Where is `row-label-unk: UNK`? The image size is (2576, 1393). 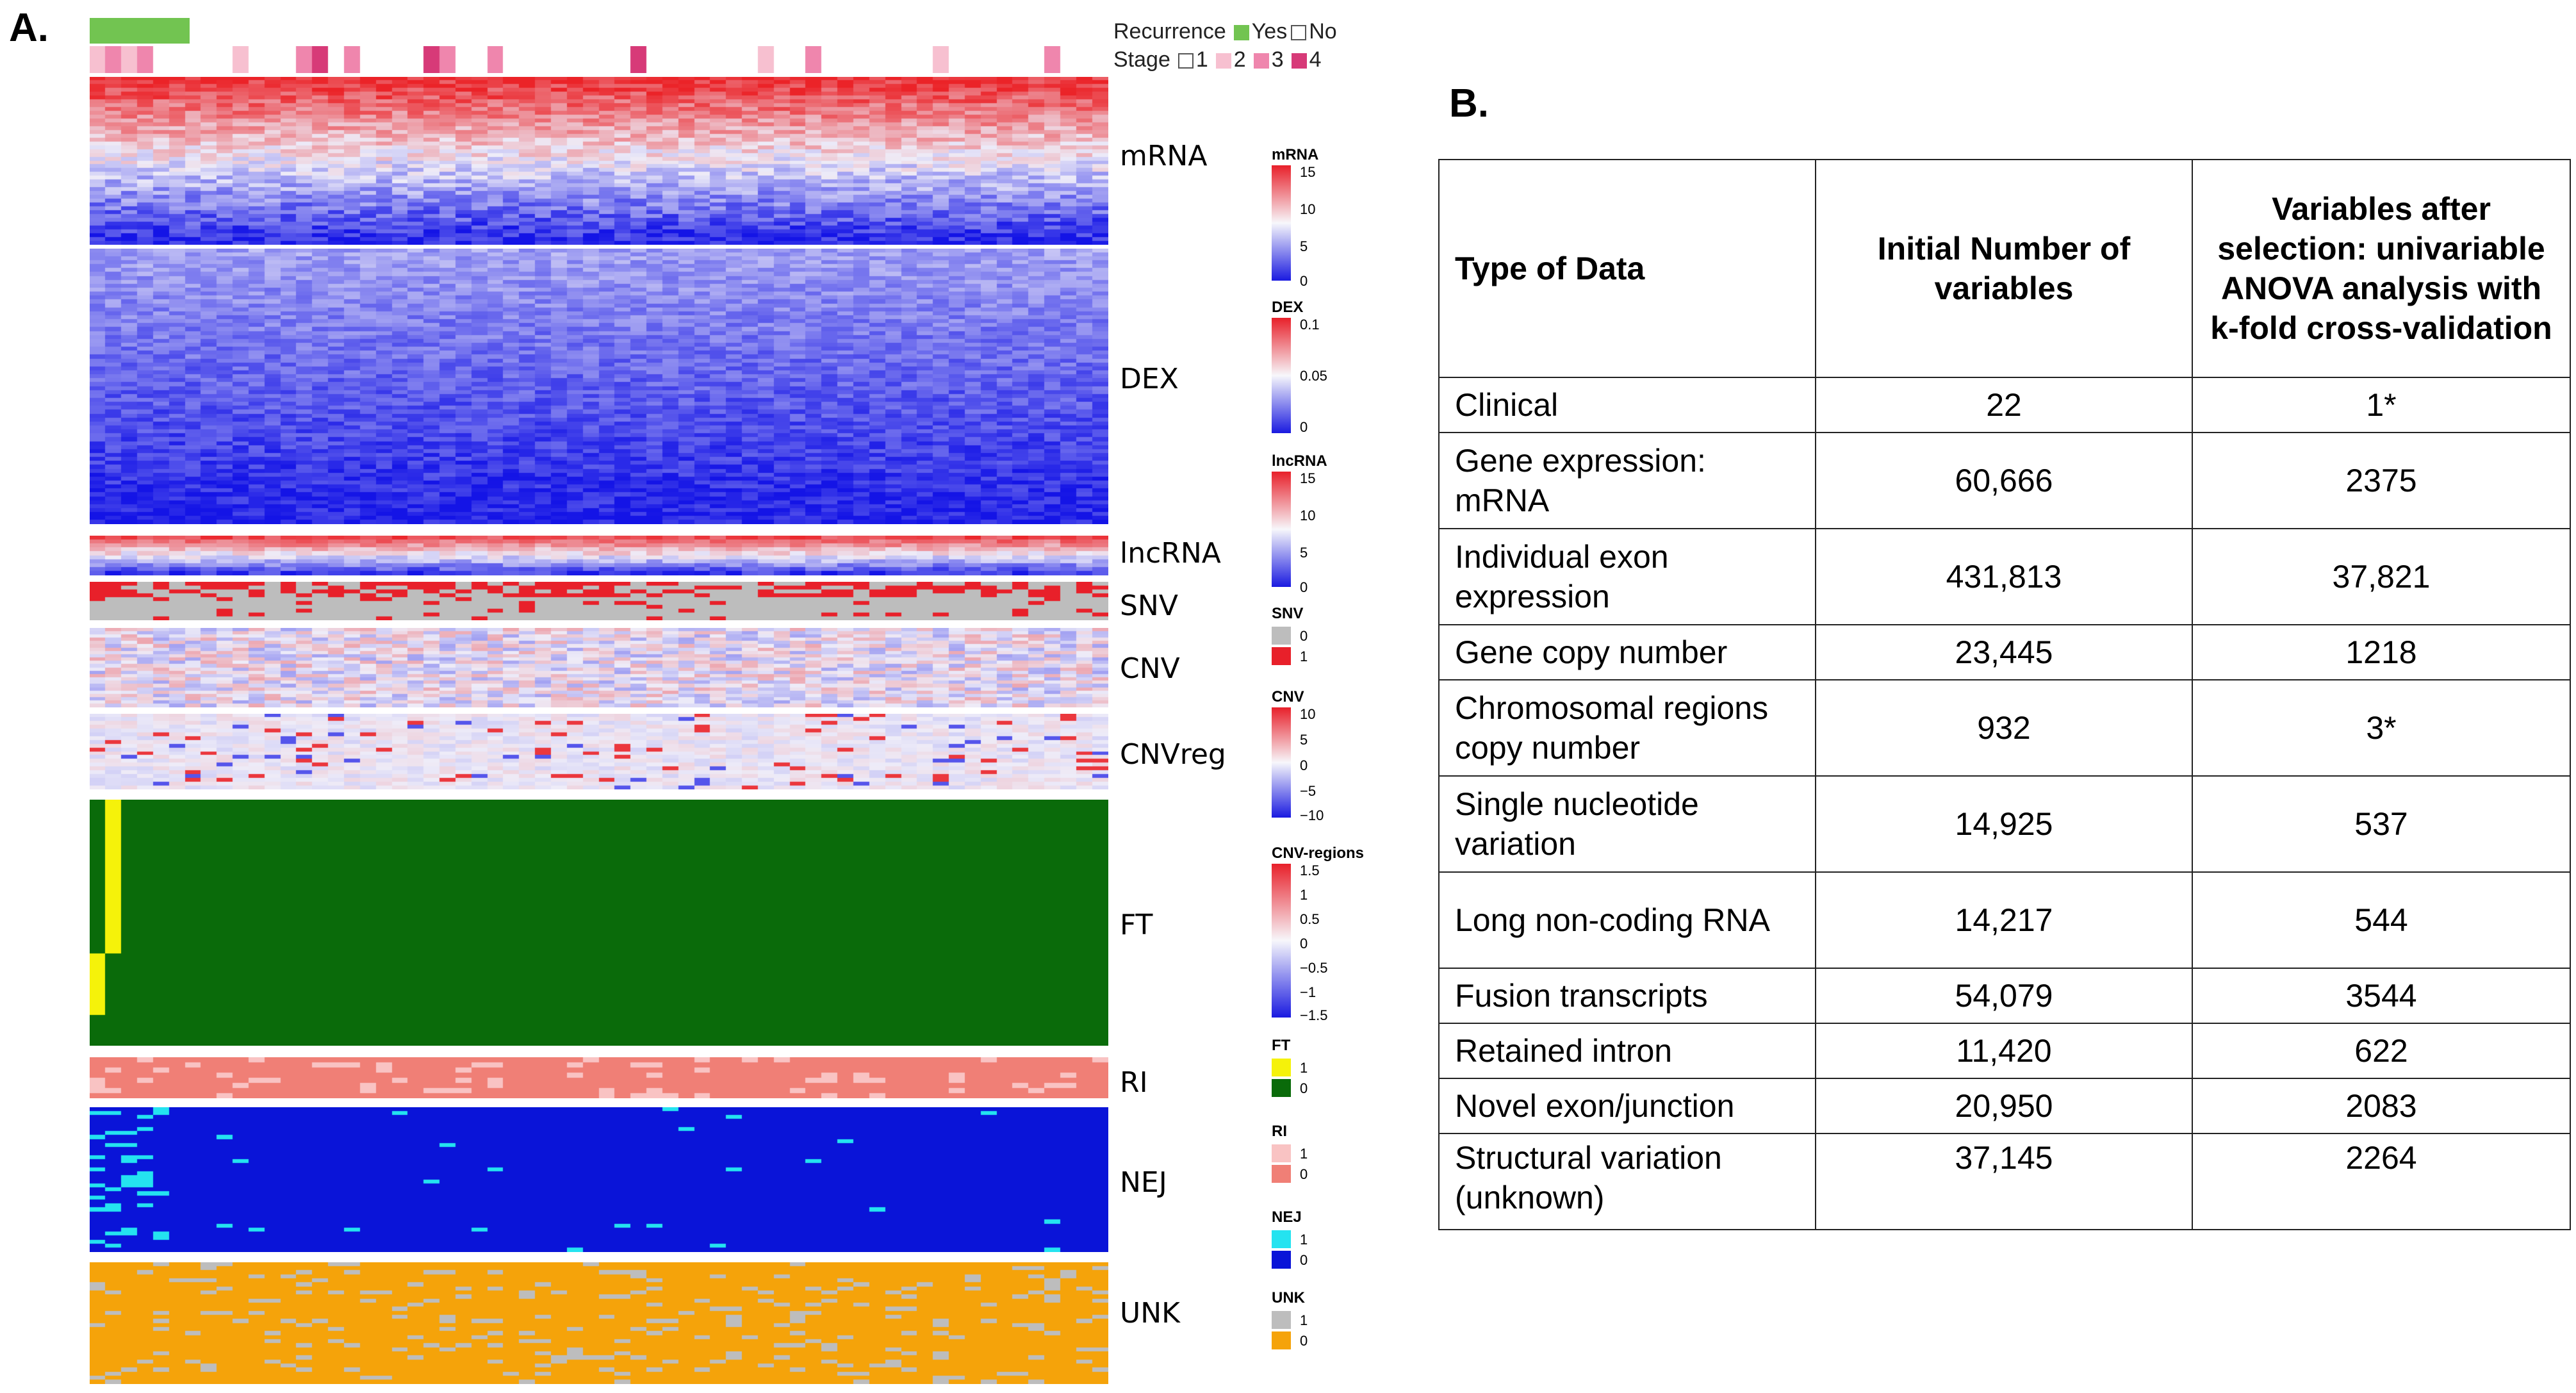 row-label-unk: UNK is located at coordinates (1150, 1313).